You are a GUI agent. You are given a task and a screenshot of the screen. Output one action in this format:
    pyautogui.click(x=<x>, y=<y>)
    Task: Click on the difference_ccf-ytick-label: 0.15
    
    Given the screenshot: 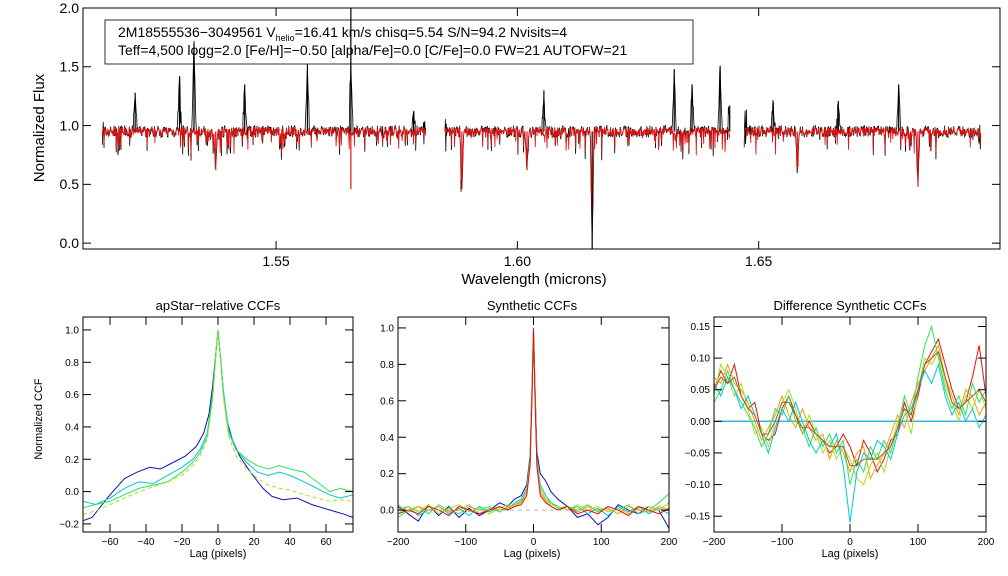 What is the action you would take?
    pyautogui.click(x=701, y=327)
    